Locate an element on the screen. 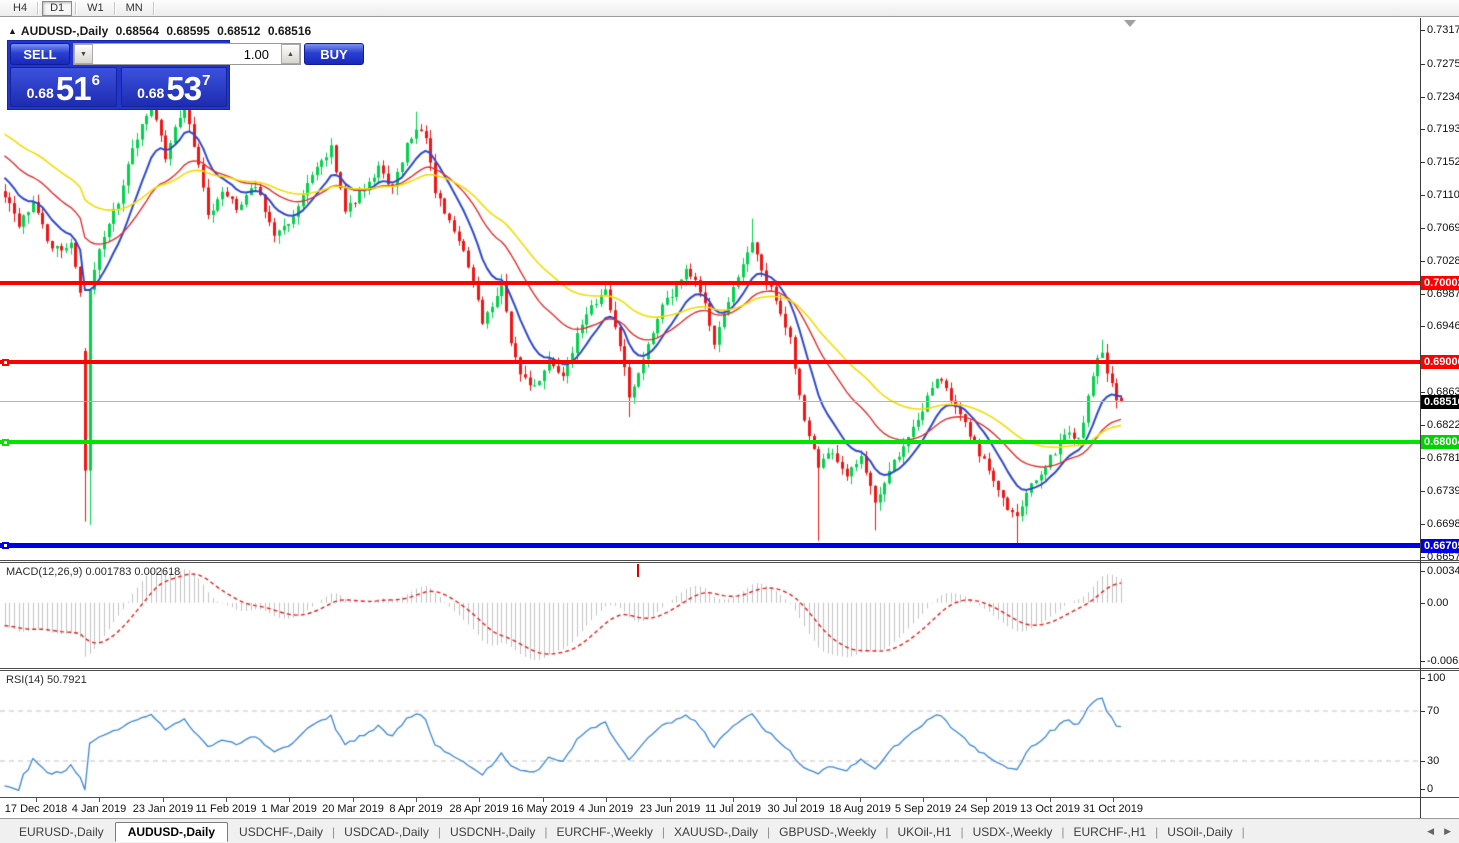 This screenshot has width=1459, height=843. scroll-to-end-icon is located at coordinates (1130, 23).